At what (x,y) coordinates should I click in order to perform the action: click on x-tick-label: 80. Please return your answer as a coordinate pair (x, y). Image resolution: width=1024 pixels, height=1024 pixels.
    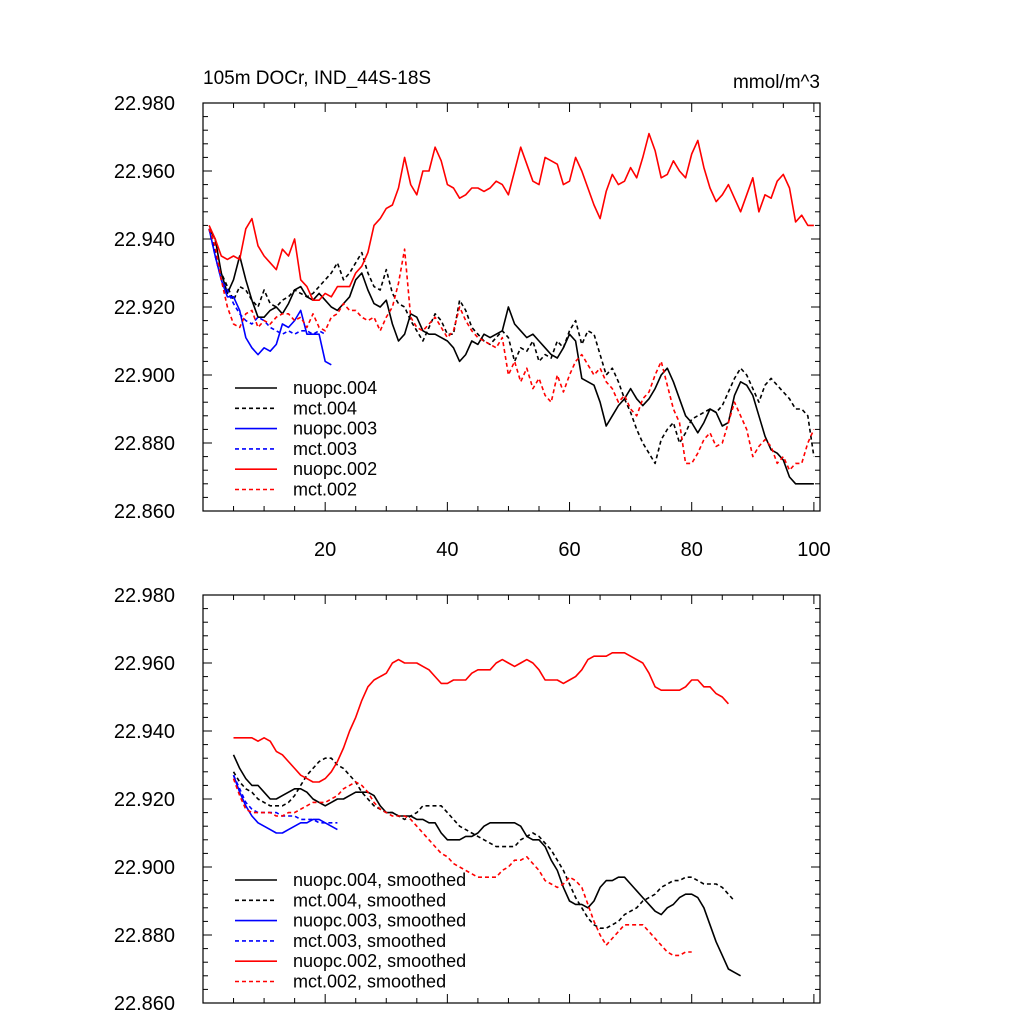
    Looking at the image, I should click on (692, 550).